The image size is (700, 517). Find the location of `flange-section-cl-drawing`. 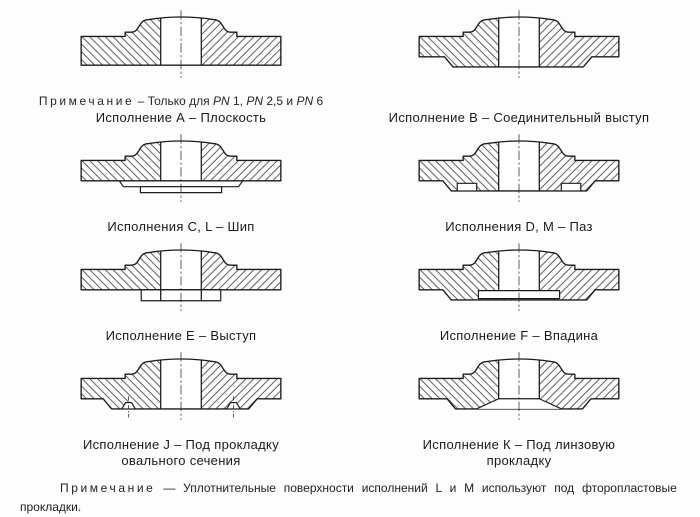

flange-section-cl-drawing is located at coordinates (181, 168).